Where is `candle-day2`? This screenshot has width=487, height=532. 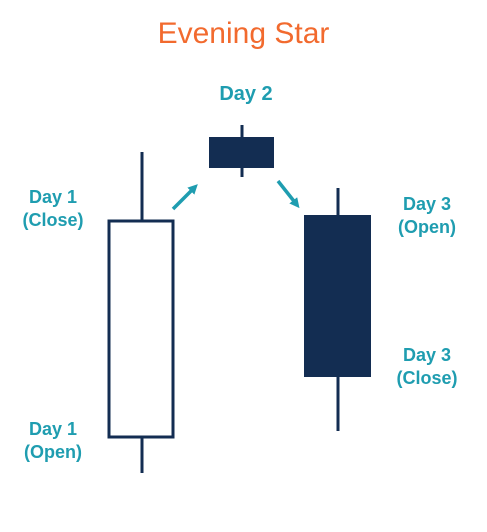 candle-day2 is located at coordinates (241, 151).